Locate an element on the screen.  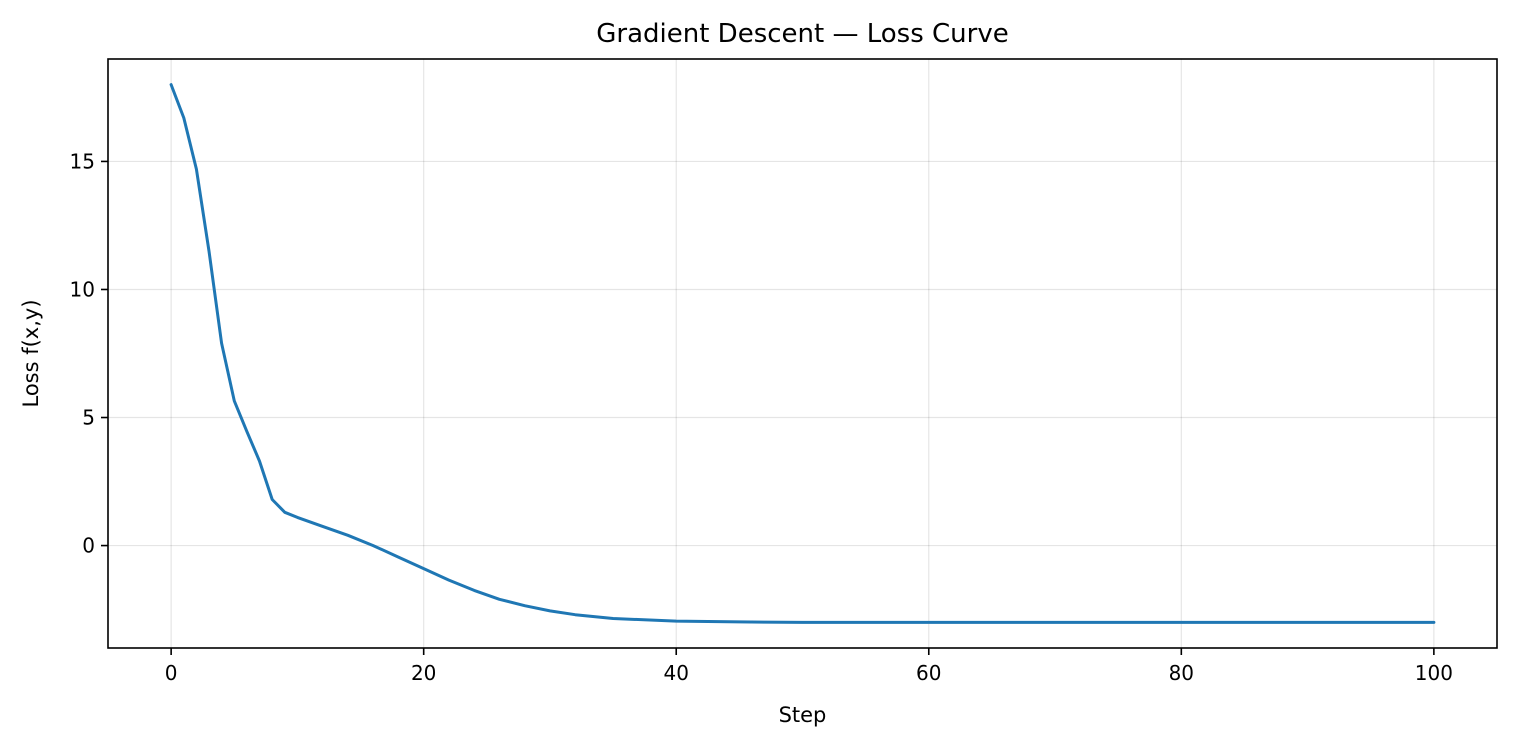
y-tick-label: 10 is located at coordinates (82, 289).